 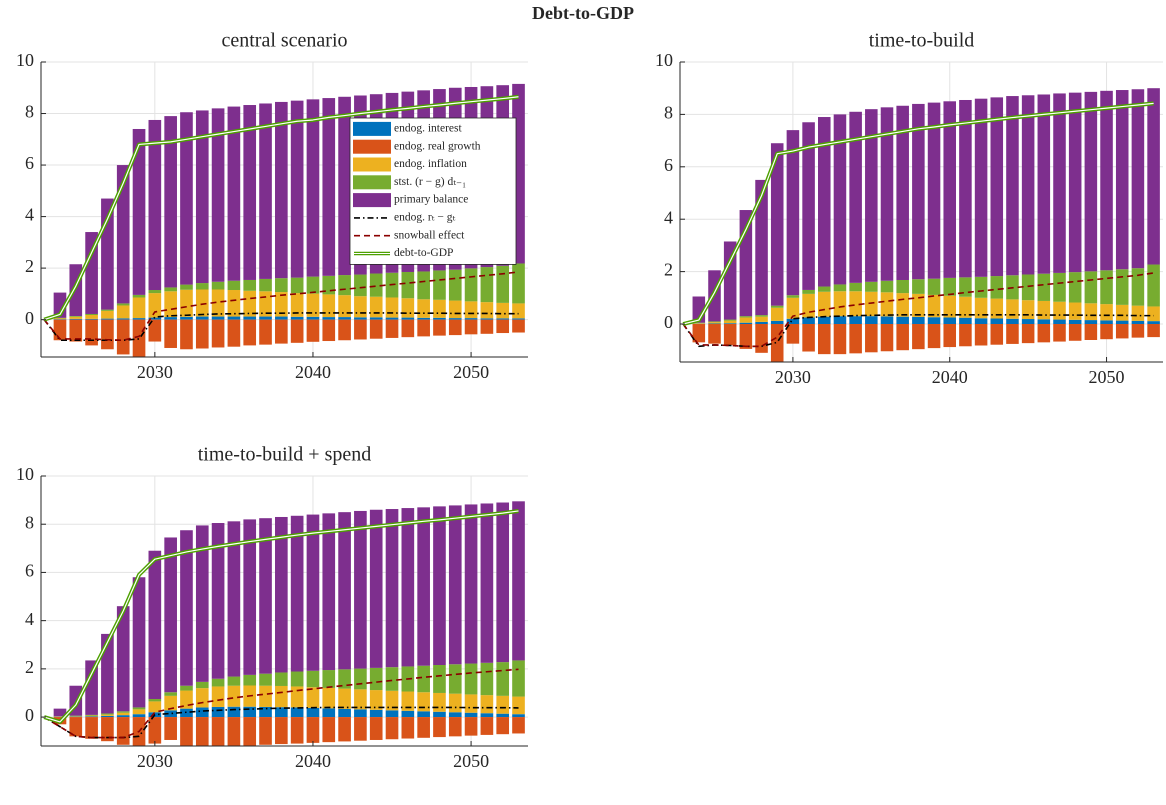 I want to click on plot-area, so click(x=921, y=225).